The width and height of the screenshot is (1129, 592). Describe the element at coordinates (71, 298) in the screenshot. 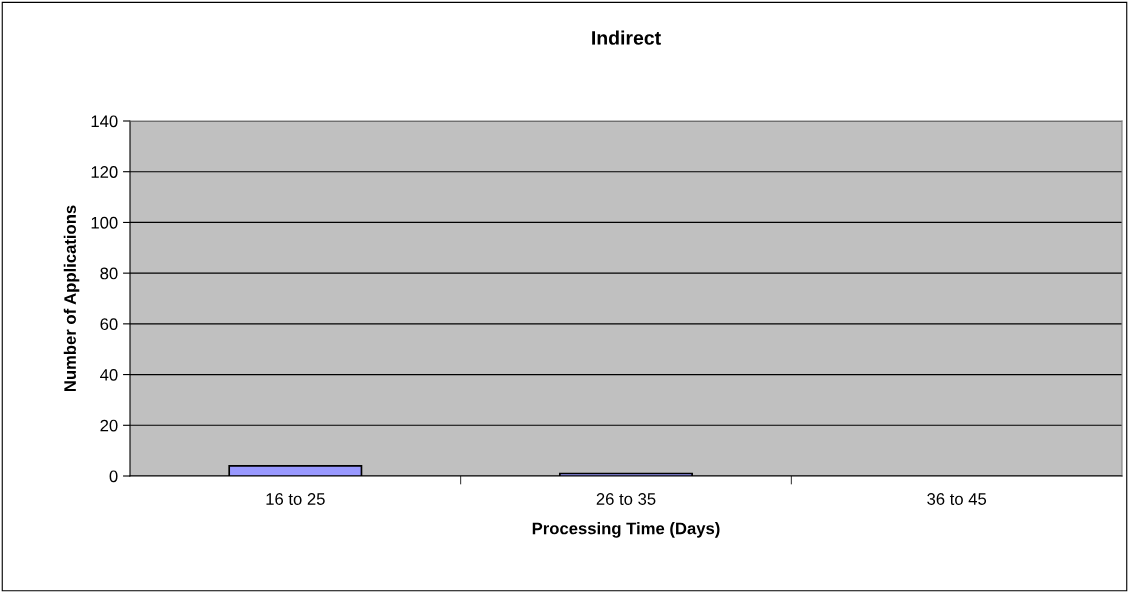

I see `y-axis-title: Number of Applications` at that location.